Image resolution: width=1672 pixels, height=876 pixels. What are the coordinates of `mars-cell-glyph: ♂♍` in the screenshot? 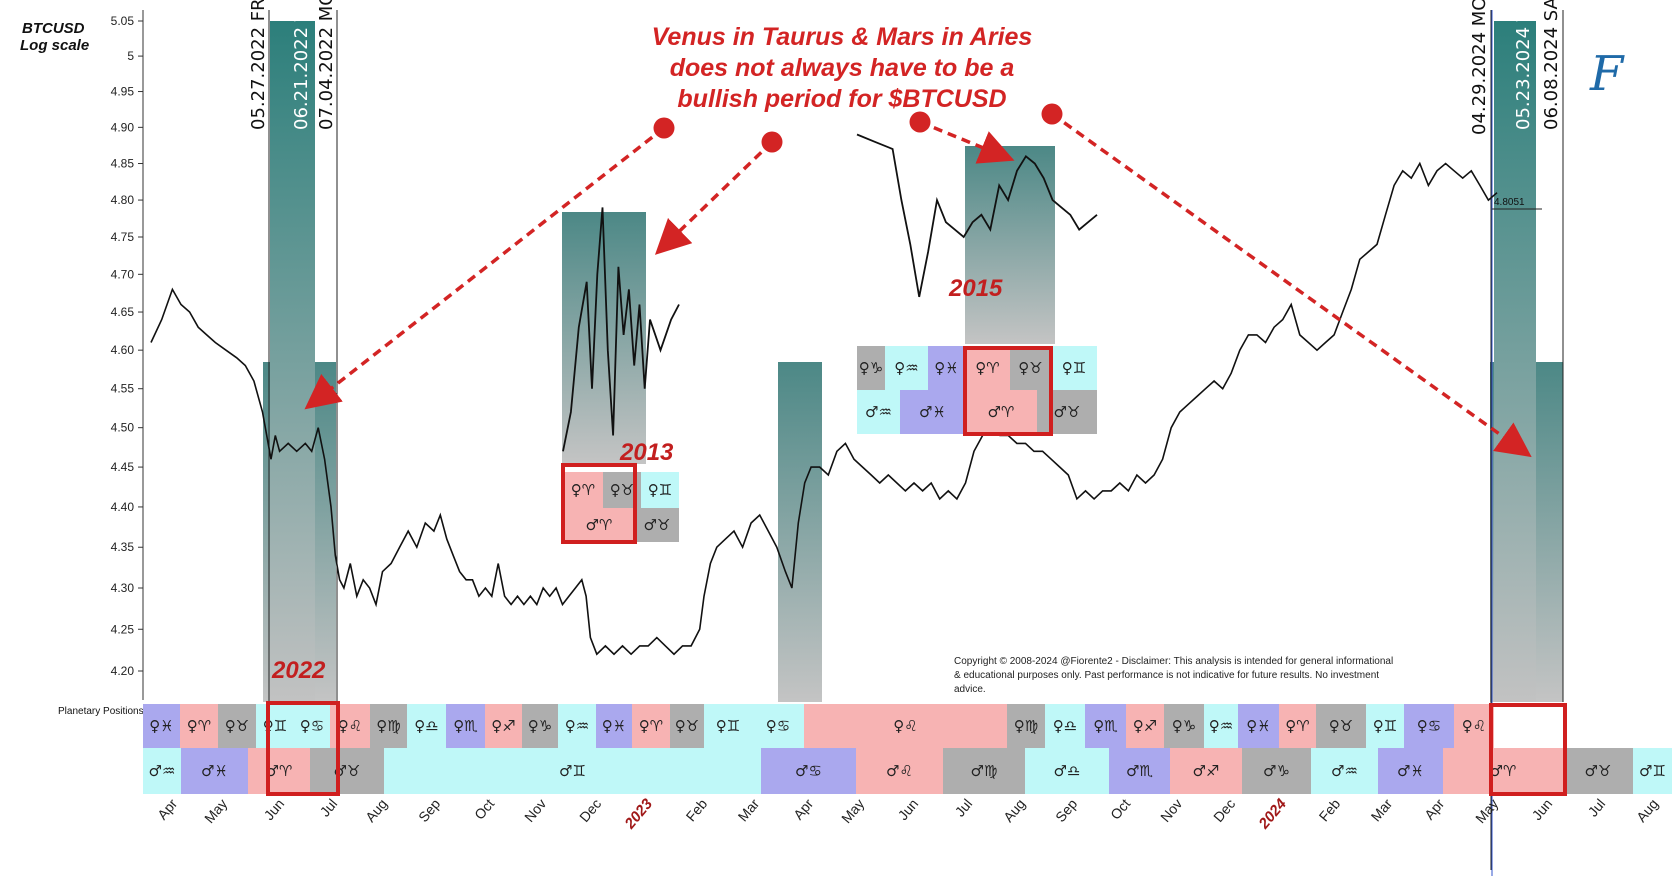 It's located at (984, 771).